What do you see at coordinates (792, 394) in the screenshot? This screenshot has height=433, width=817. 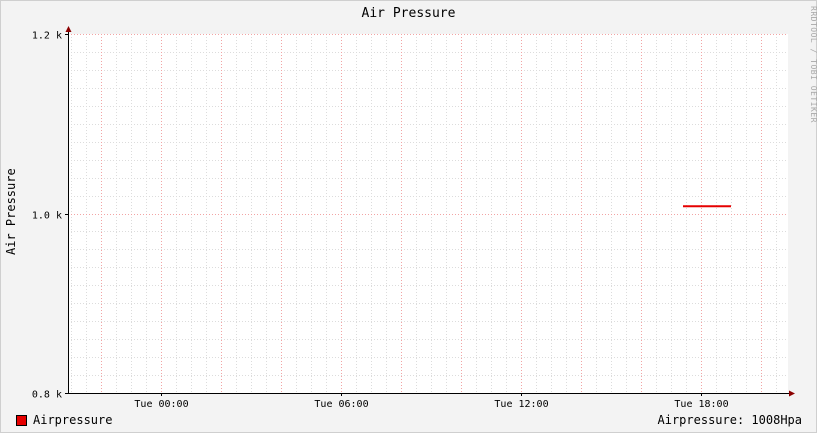 I see `x-axis-arrow` at bounding box center [792, 394].